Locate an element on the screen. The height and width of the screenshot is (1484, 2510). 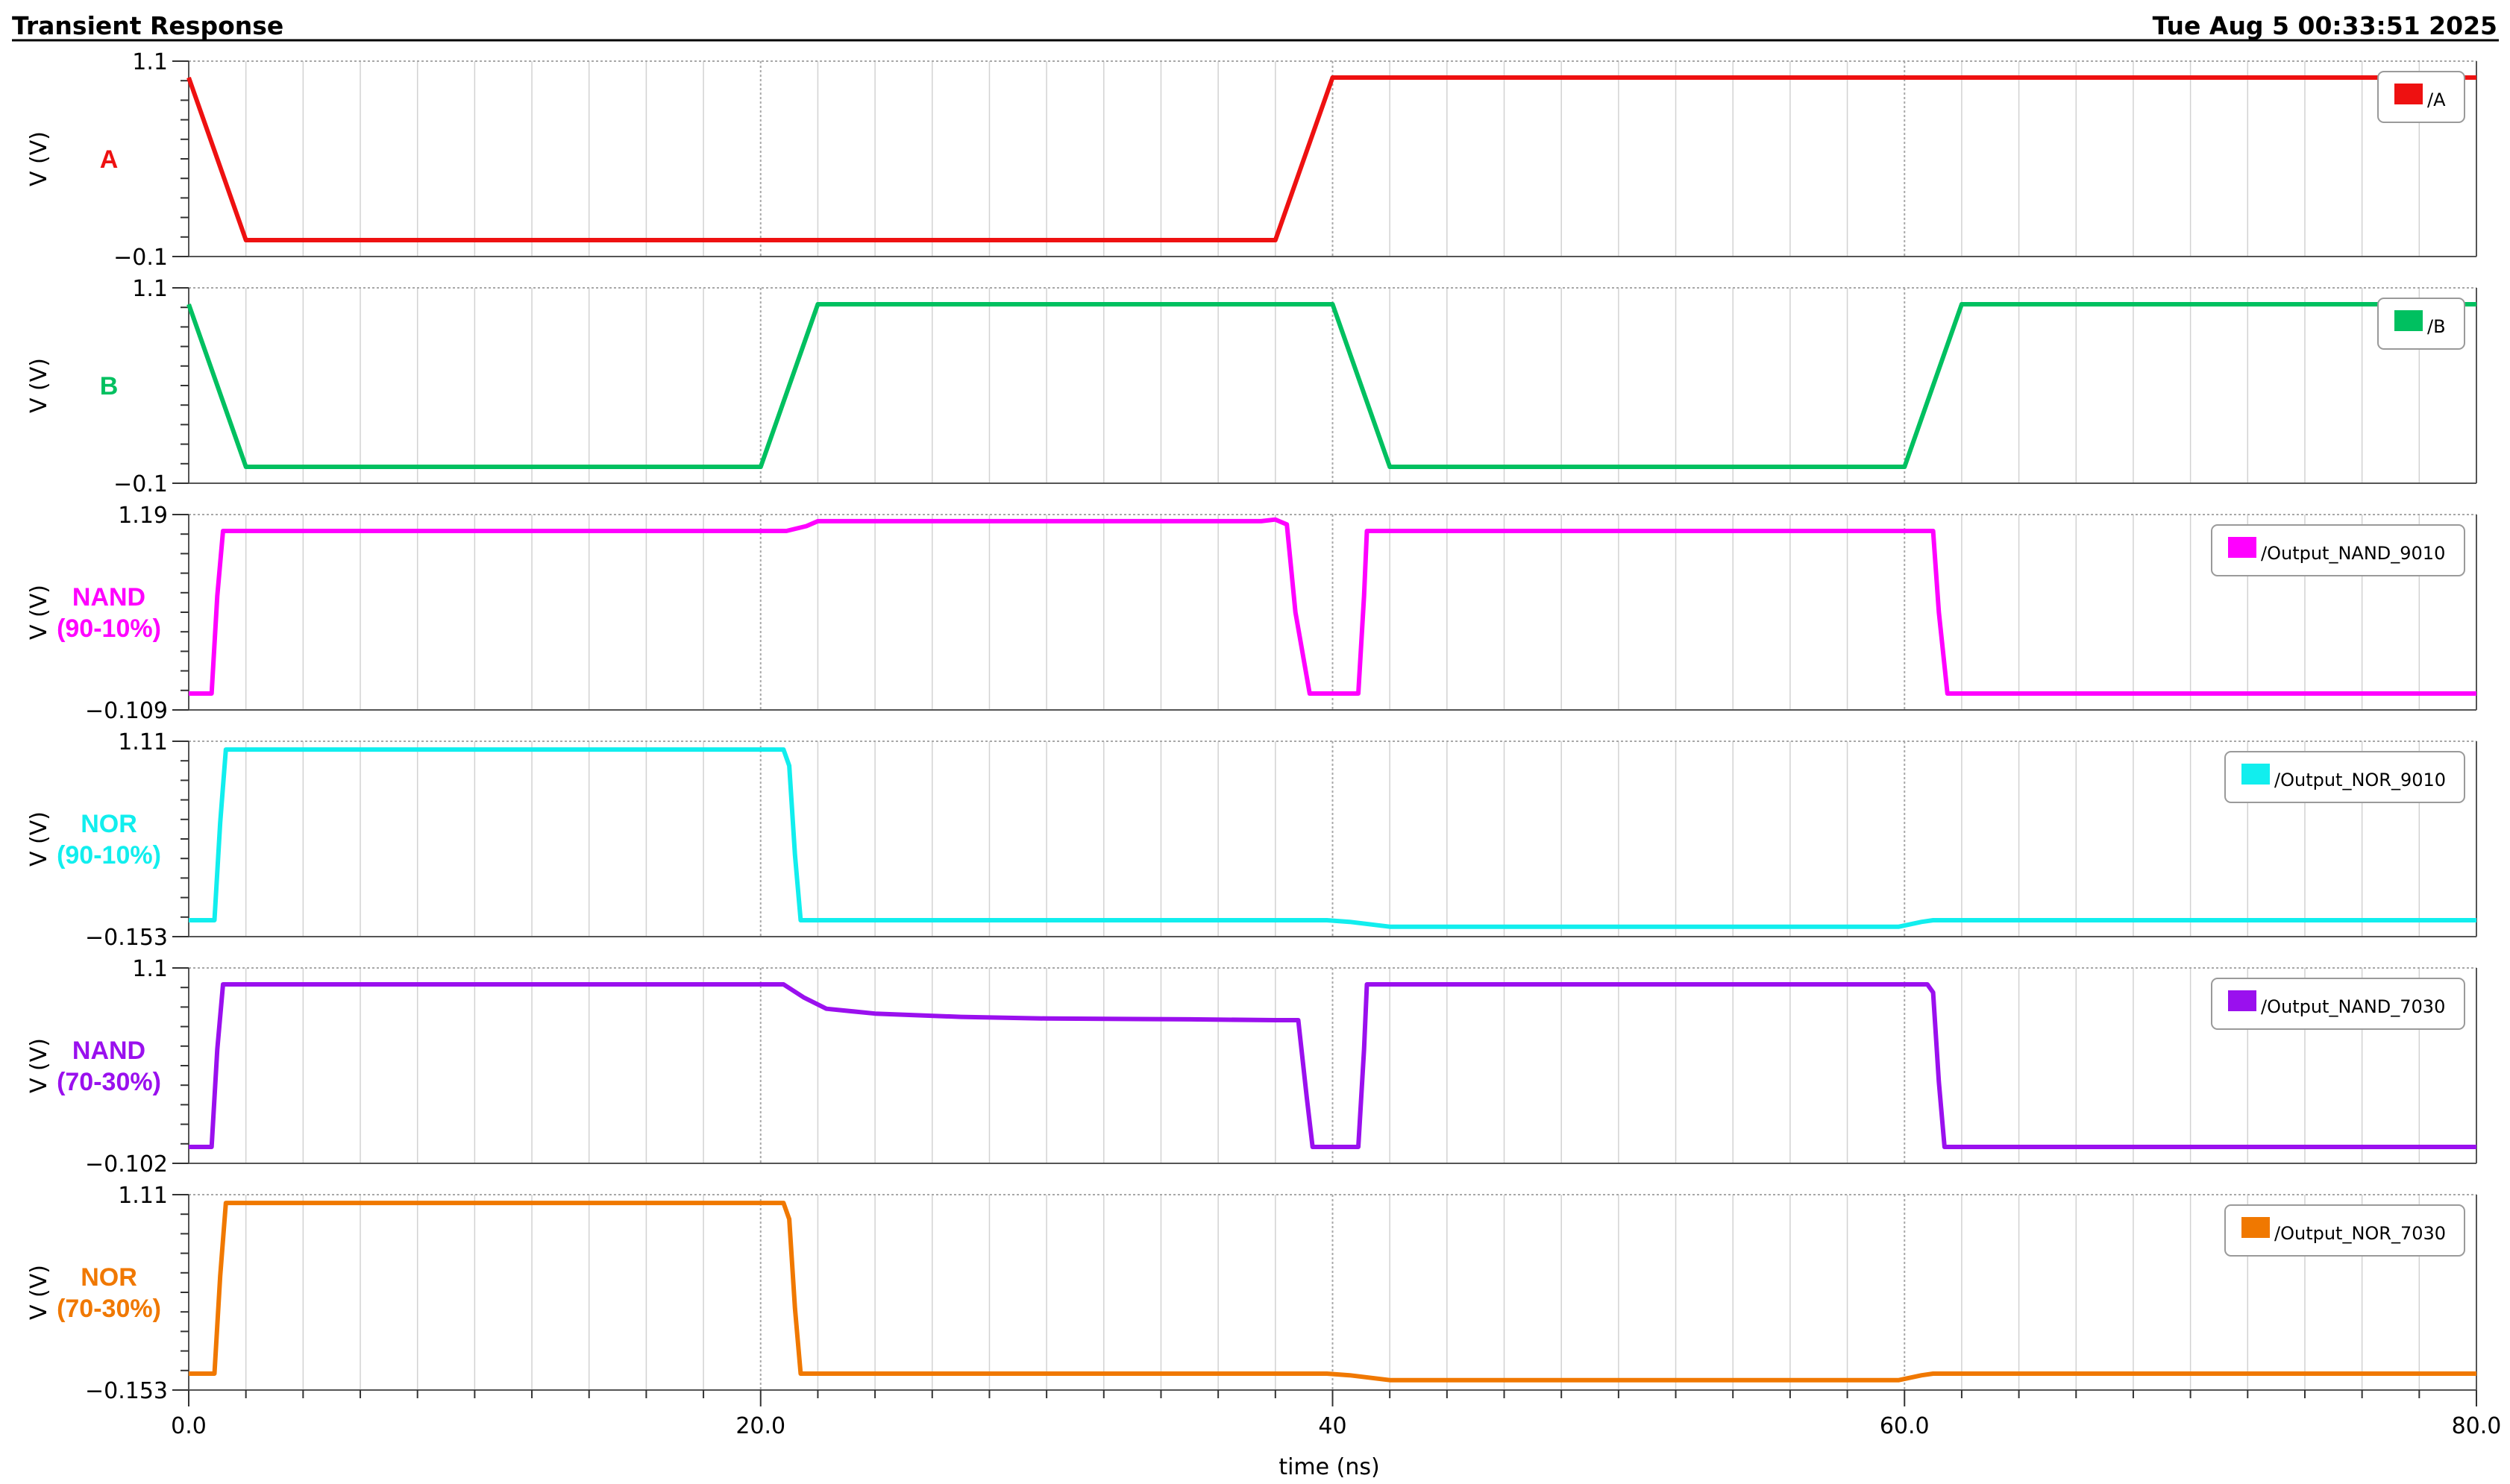
legend: /Output_NOR_9010 is located at coordinates (2344, 777).